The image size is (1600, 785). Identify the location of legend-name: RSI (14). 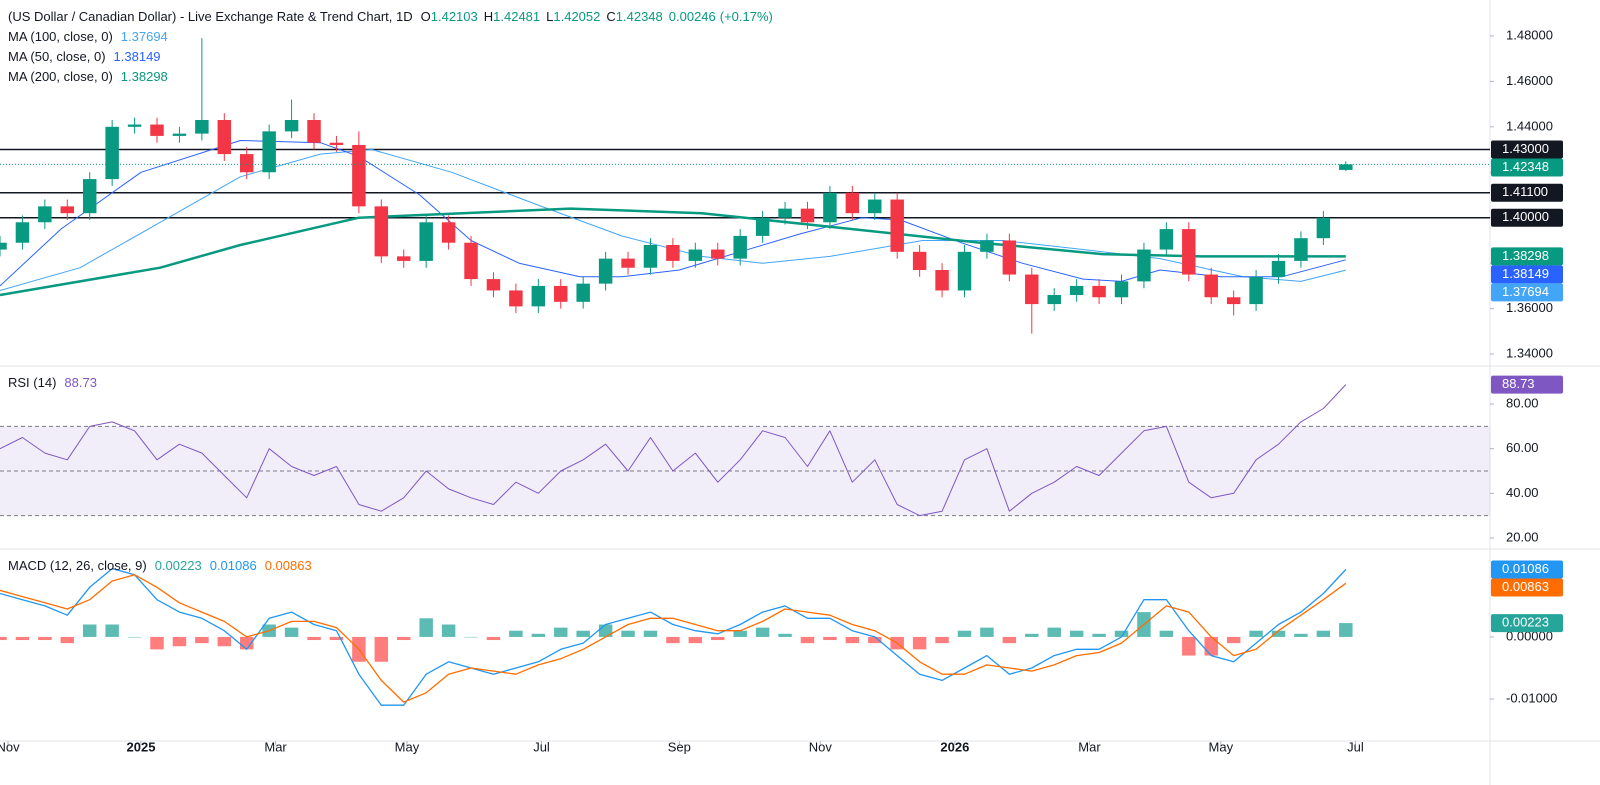
(32, 382).